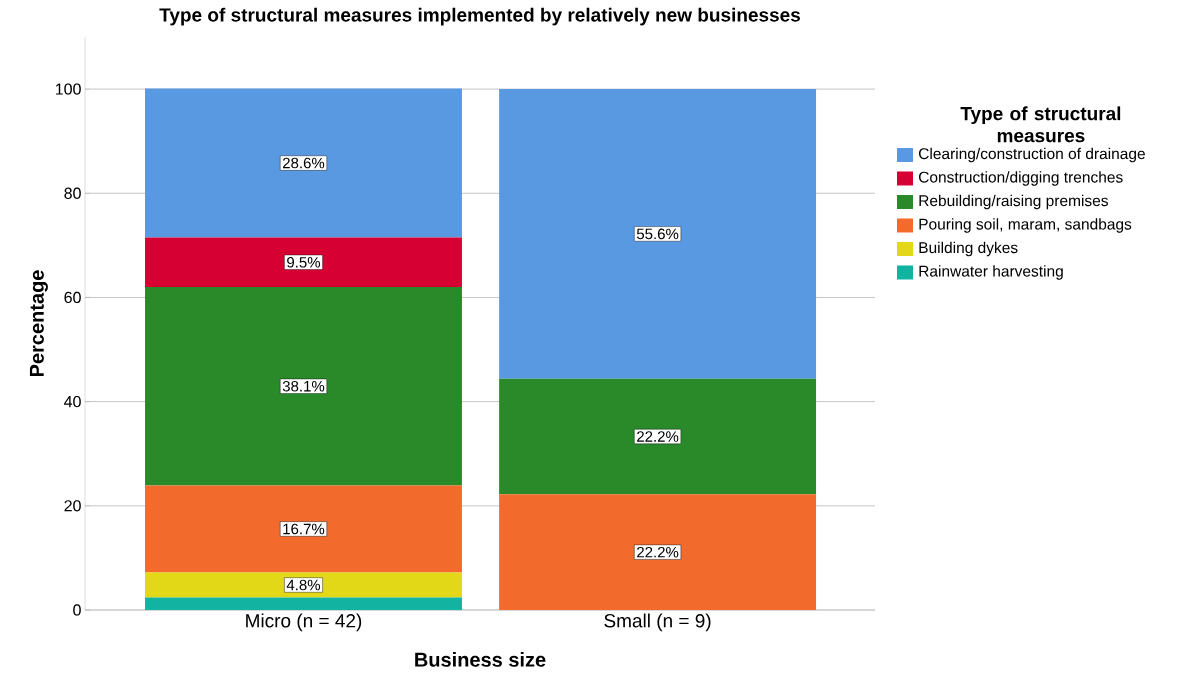 The image size is (1200, 693). I want to click on x-axis-title: Business size, so click(480, 659).